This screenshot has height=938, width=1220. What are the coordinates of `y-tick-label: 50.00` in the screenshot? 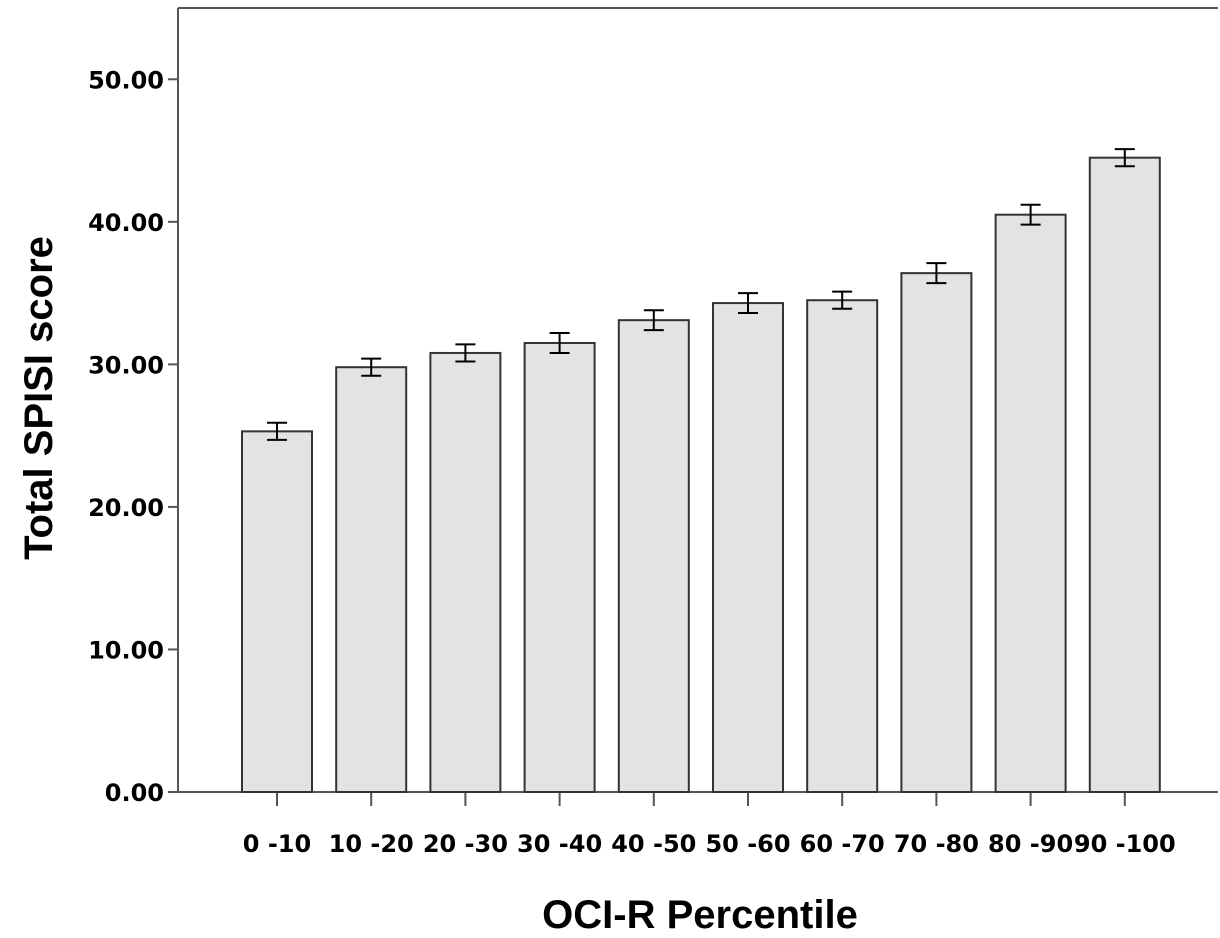 It's located at (126, 80).